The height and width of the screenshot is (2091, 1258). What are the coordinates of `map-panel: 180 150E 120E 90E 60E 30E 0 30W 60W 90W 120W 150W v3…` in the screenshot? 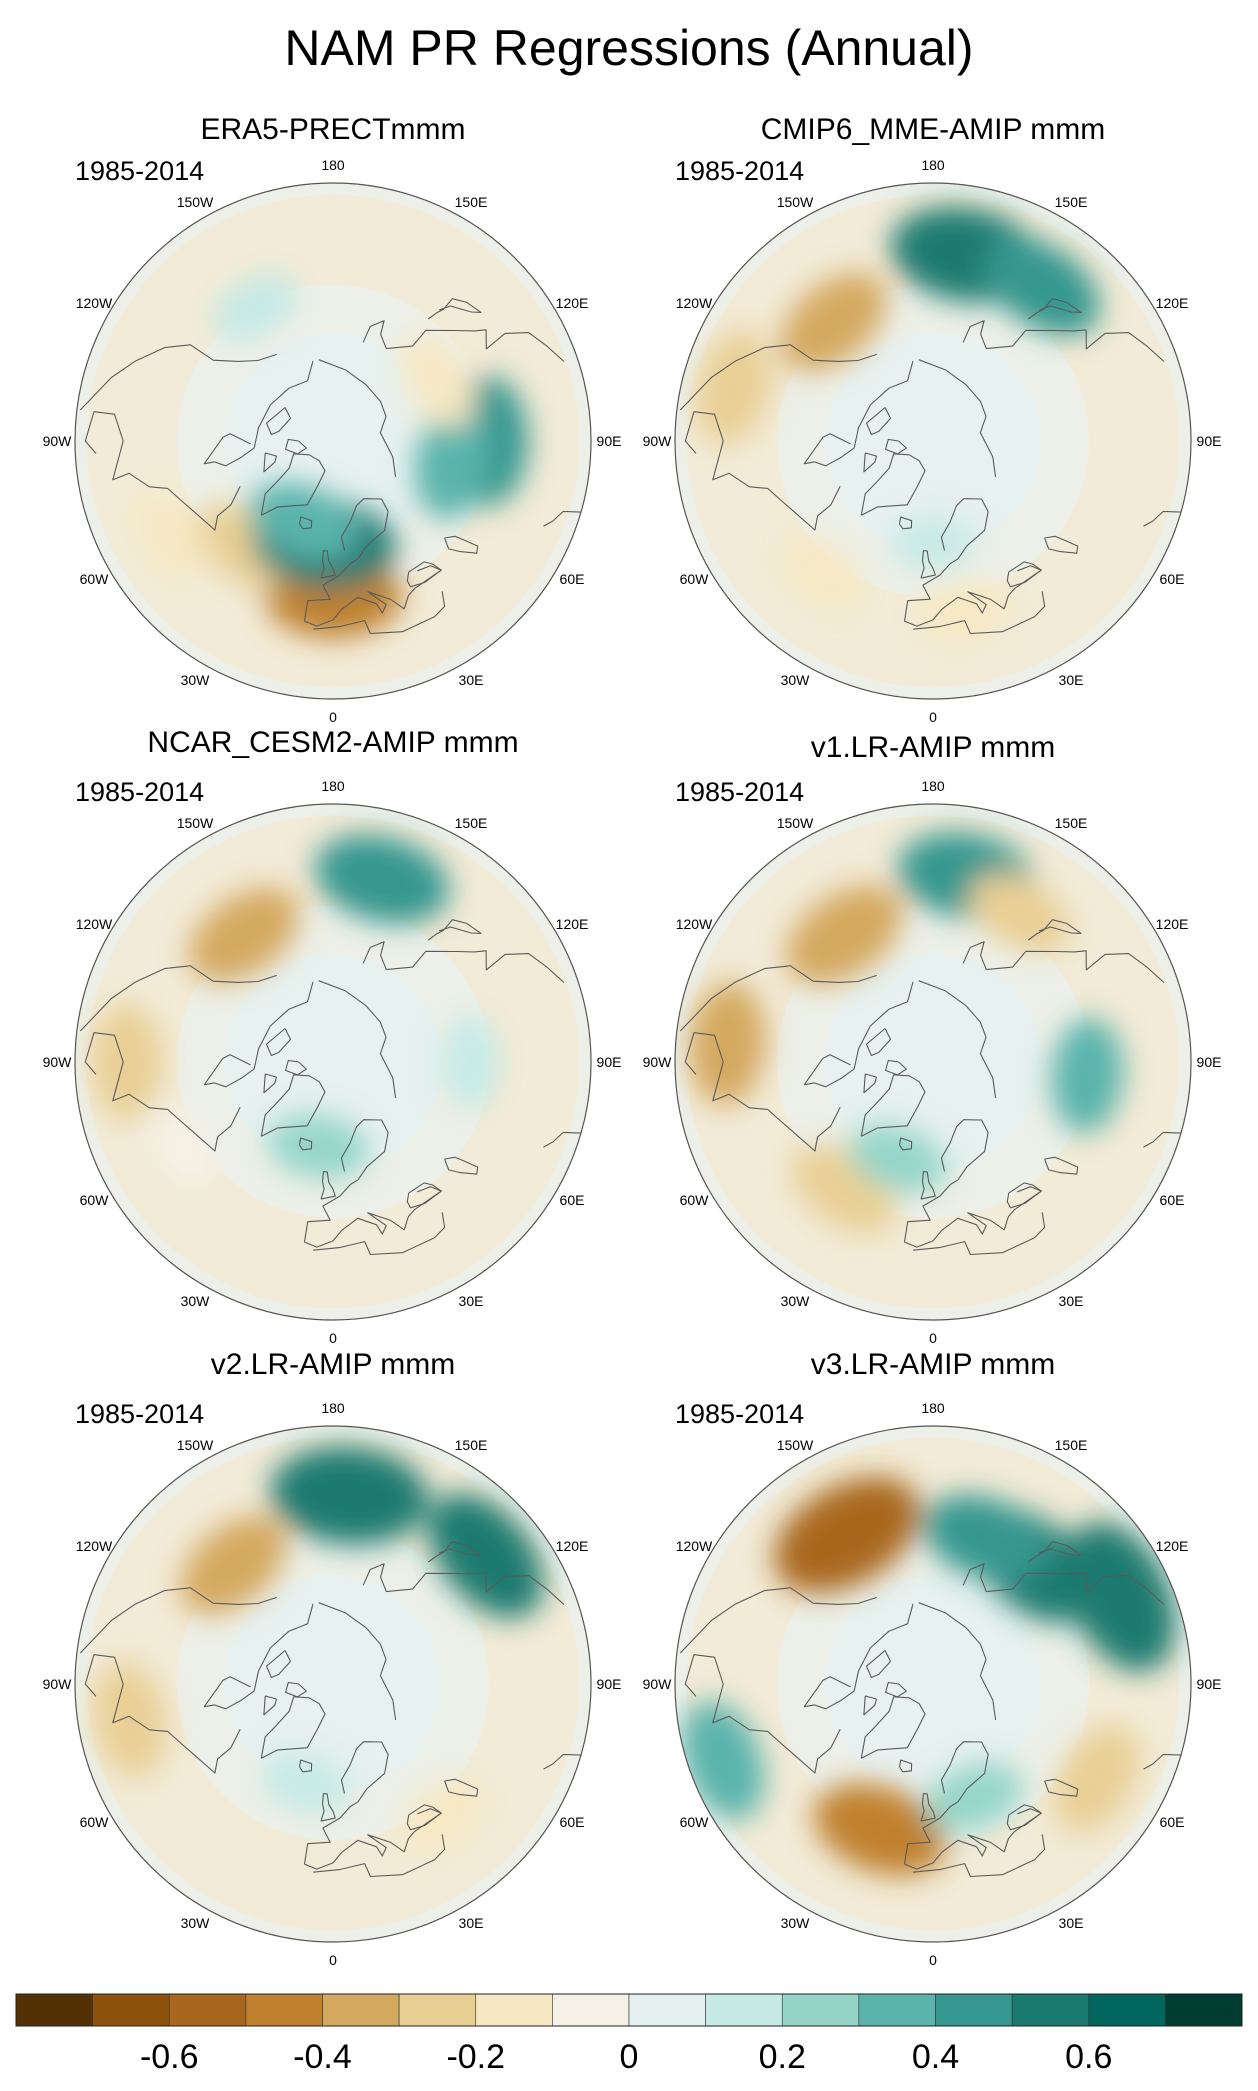 It's located at (932, 1658).